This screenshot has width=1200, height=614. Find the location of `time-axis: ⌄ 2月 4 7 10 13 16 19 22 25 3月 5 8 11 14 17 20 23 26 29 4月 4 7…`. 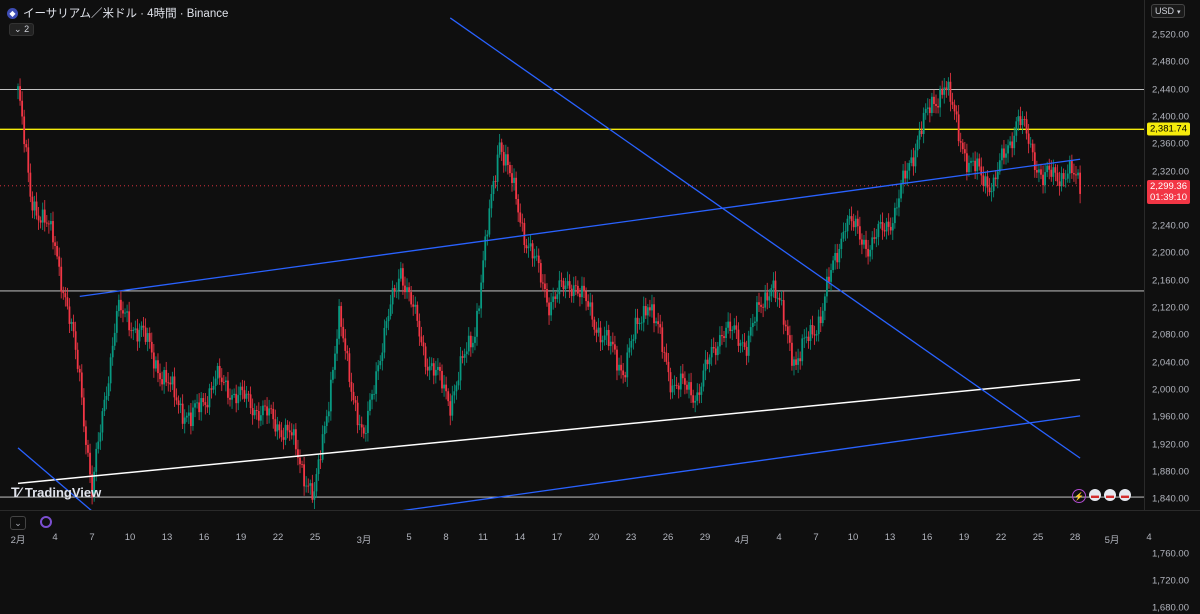

time-axis: ⌄ 2月 4 7 10 13 16 19 22 25 3月 5 8 11 14 17 20 23 26 29 4月 4 7… is located at coordinates (600, 529).